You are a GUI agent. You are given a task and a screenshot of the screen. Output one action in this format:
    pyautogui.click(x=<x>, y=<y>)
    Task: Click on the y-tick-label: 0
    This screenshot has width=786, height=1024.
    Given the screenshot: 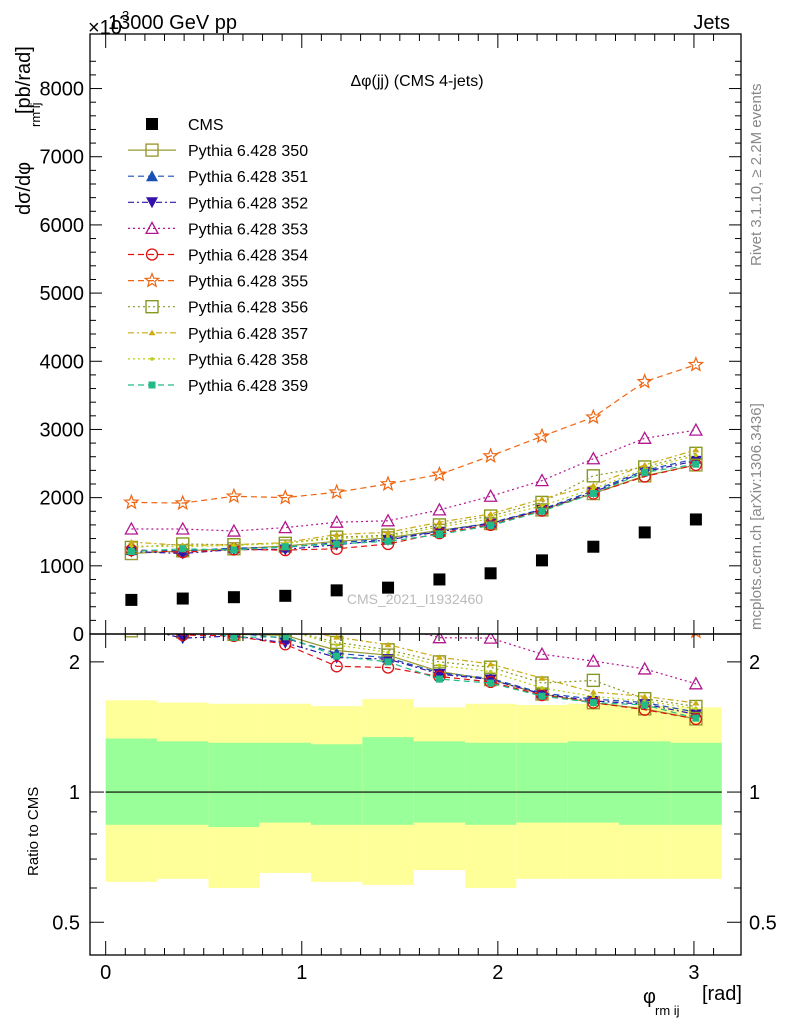 What is the action you would take?
    pyautogui.click(x=78, y=635)
    